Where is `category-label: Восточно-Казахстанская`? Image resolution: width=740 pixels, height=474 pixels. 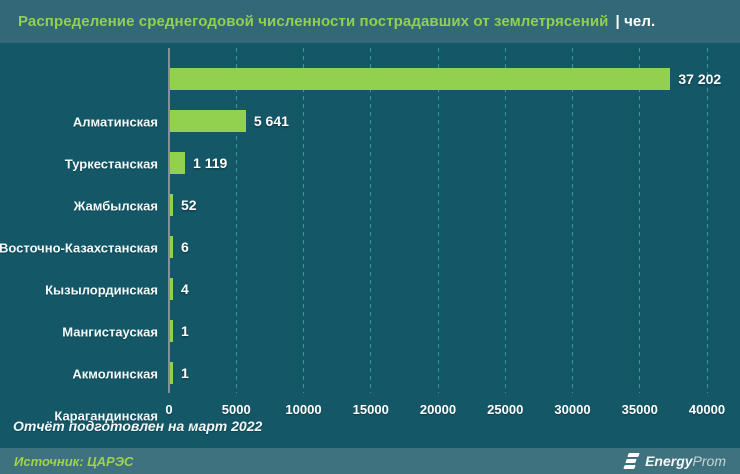 category-label: Восточно-Казахстанская is located at coordinates (79, 248).